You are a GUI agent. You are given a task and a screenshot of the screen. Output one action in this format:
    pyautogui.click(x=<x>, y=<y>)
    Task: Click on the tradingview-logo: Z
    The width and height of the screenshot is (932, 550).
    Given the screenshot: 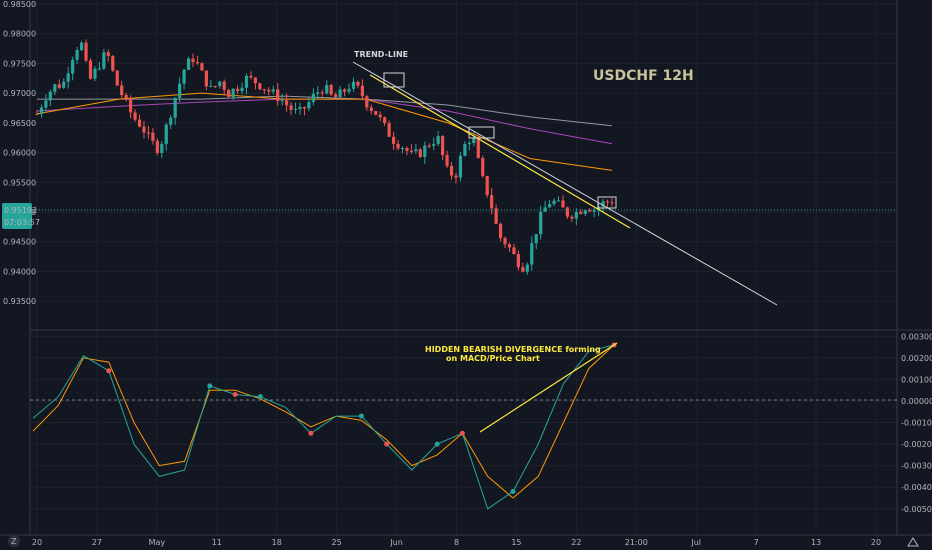 What is the action you would take?
    pyautogui.click(x=14, y=541)
    